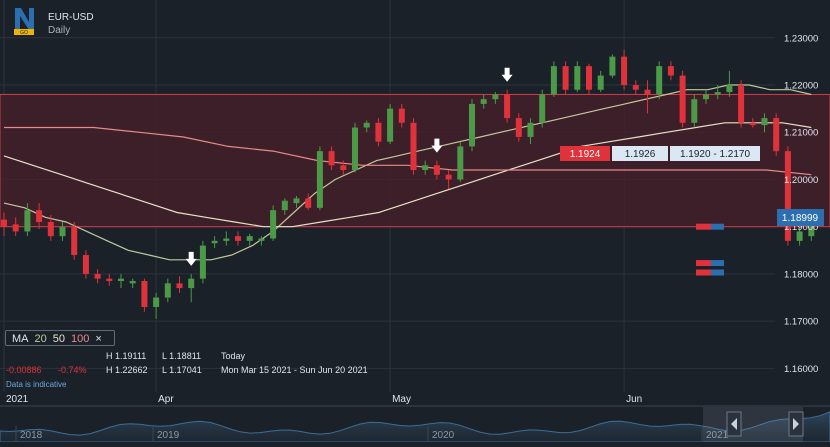  Describe the element at coordinates (98, 339) in the screenshot. I see `close-icon: ×` at that location.